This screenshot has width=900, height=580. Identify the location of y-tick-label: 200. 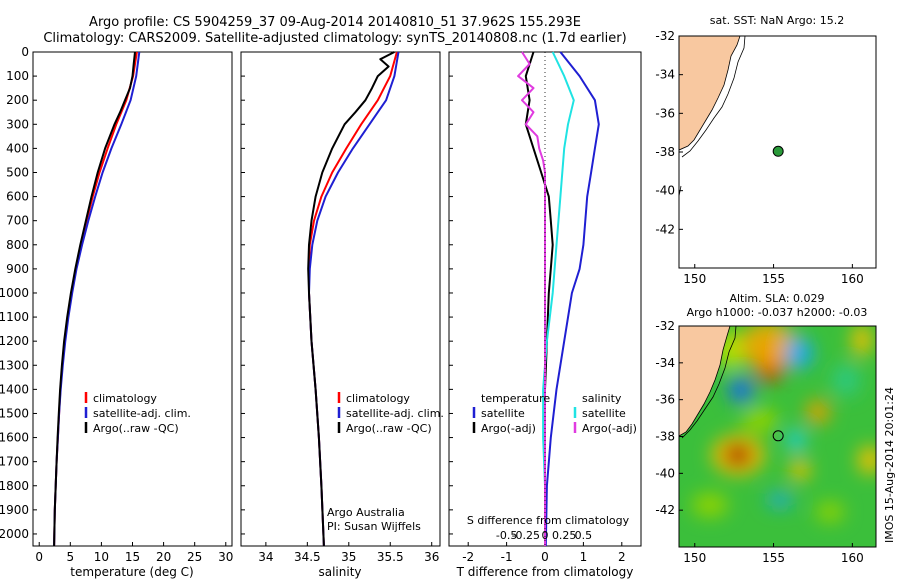
(17, 100).